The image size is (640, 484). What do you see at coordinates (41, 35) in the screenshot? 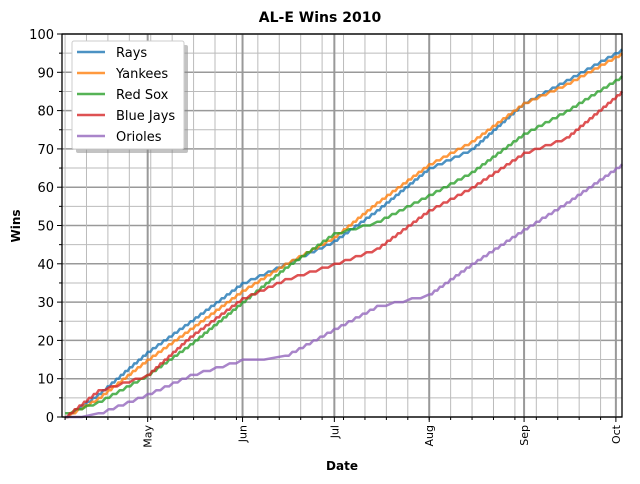
I see `y-tick-label: 100` at bounding box center [41, 35].